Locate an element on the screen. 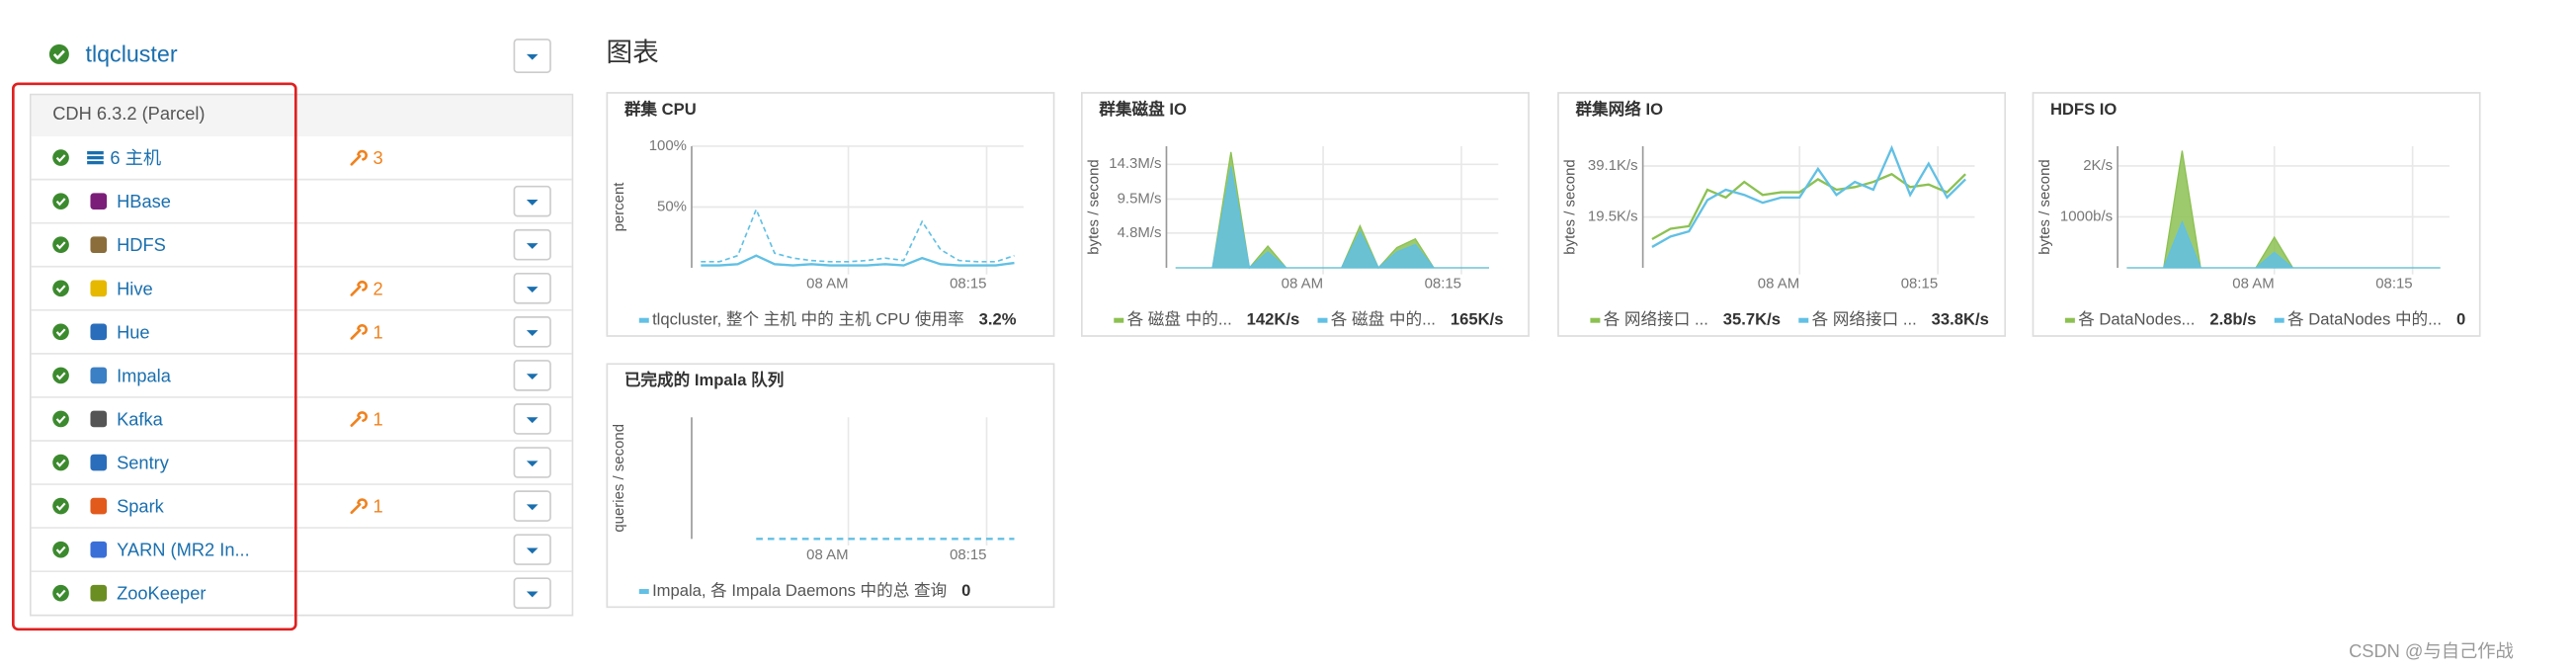 The image size is (2576, 671). chart-title: 已完成的 Impala 队列 is located at coordinates (704, 379).